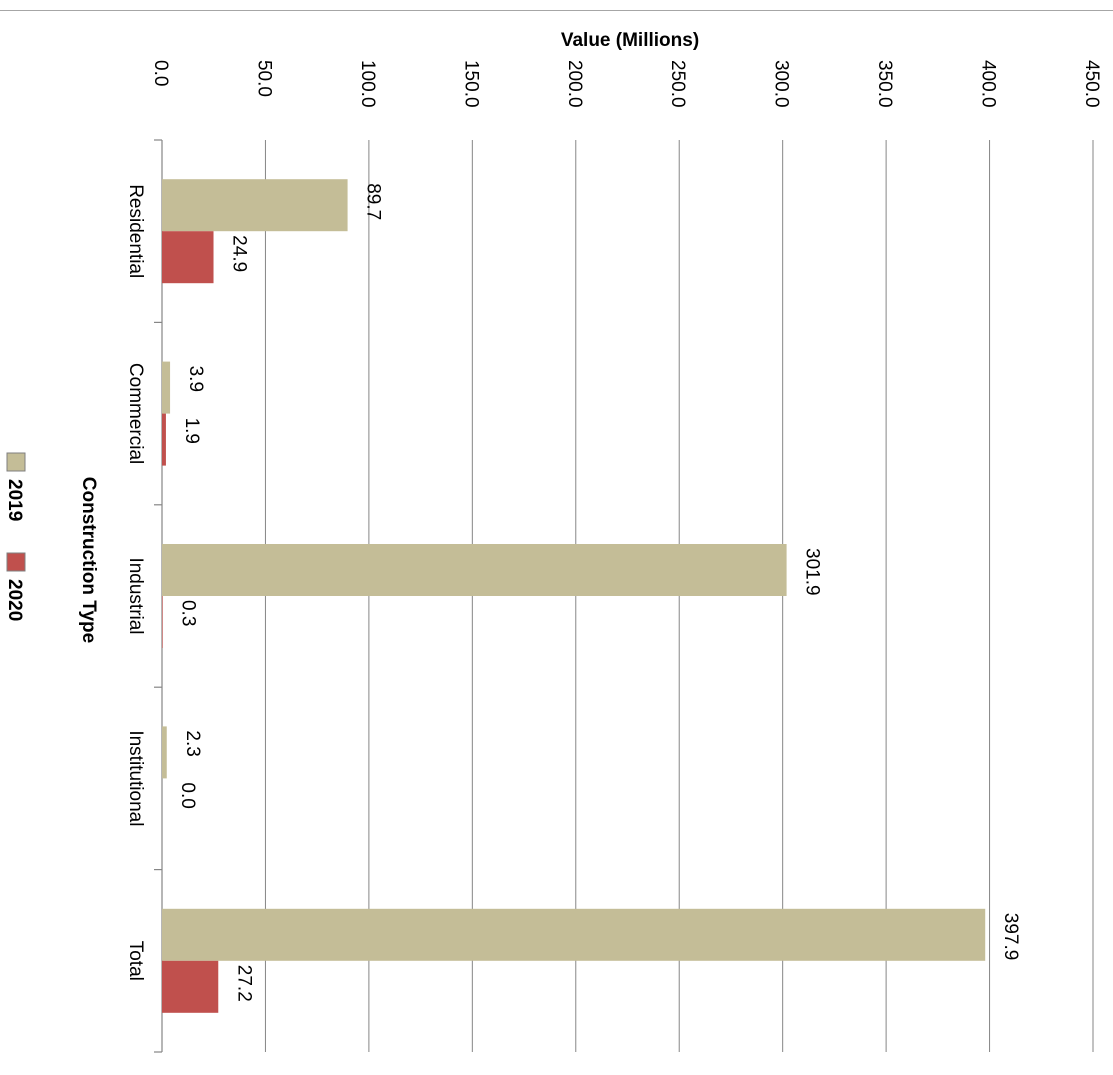 Image resolution: width=1113 pixels, height=1075 pixels. What do you see at coordinates (14, 500) in the screenshot?
I see `legend-label: 2019` at bounding box center [14, 500].